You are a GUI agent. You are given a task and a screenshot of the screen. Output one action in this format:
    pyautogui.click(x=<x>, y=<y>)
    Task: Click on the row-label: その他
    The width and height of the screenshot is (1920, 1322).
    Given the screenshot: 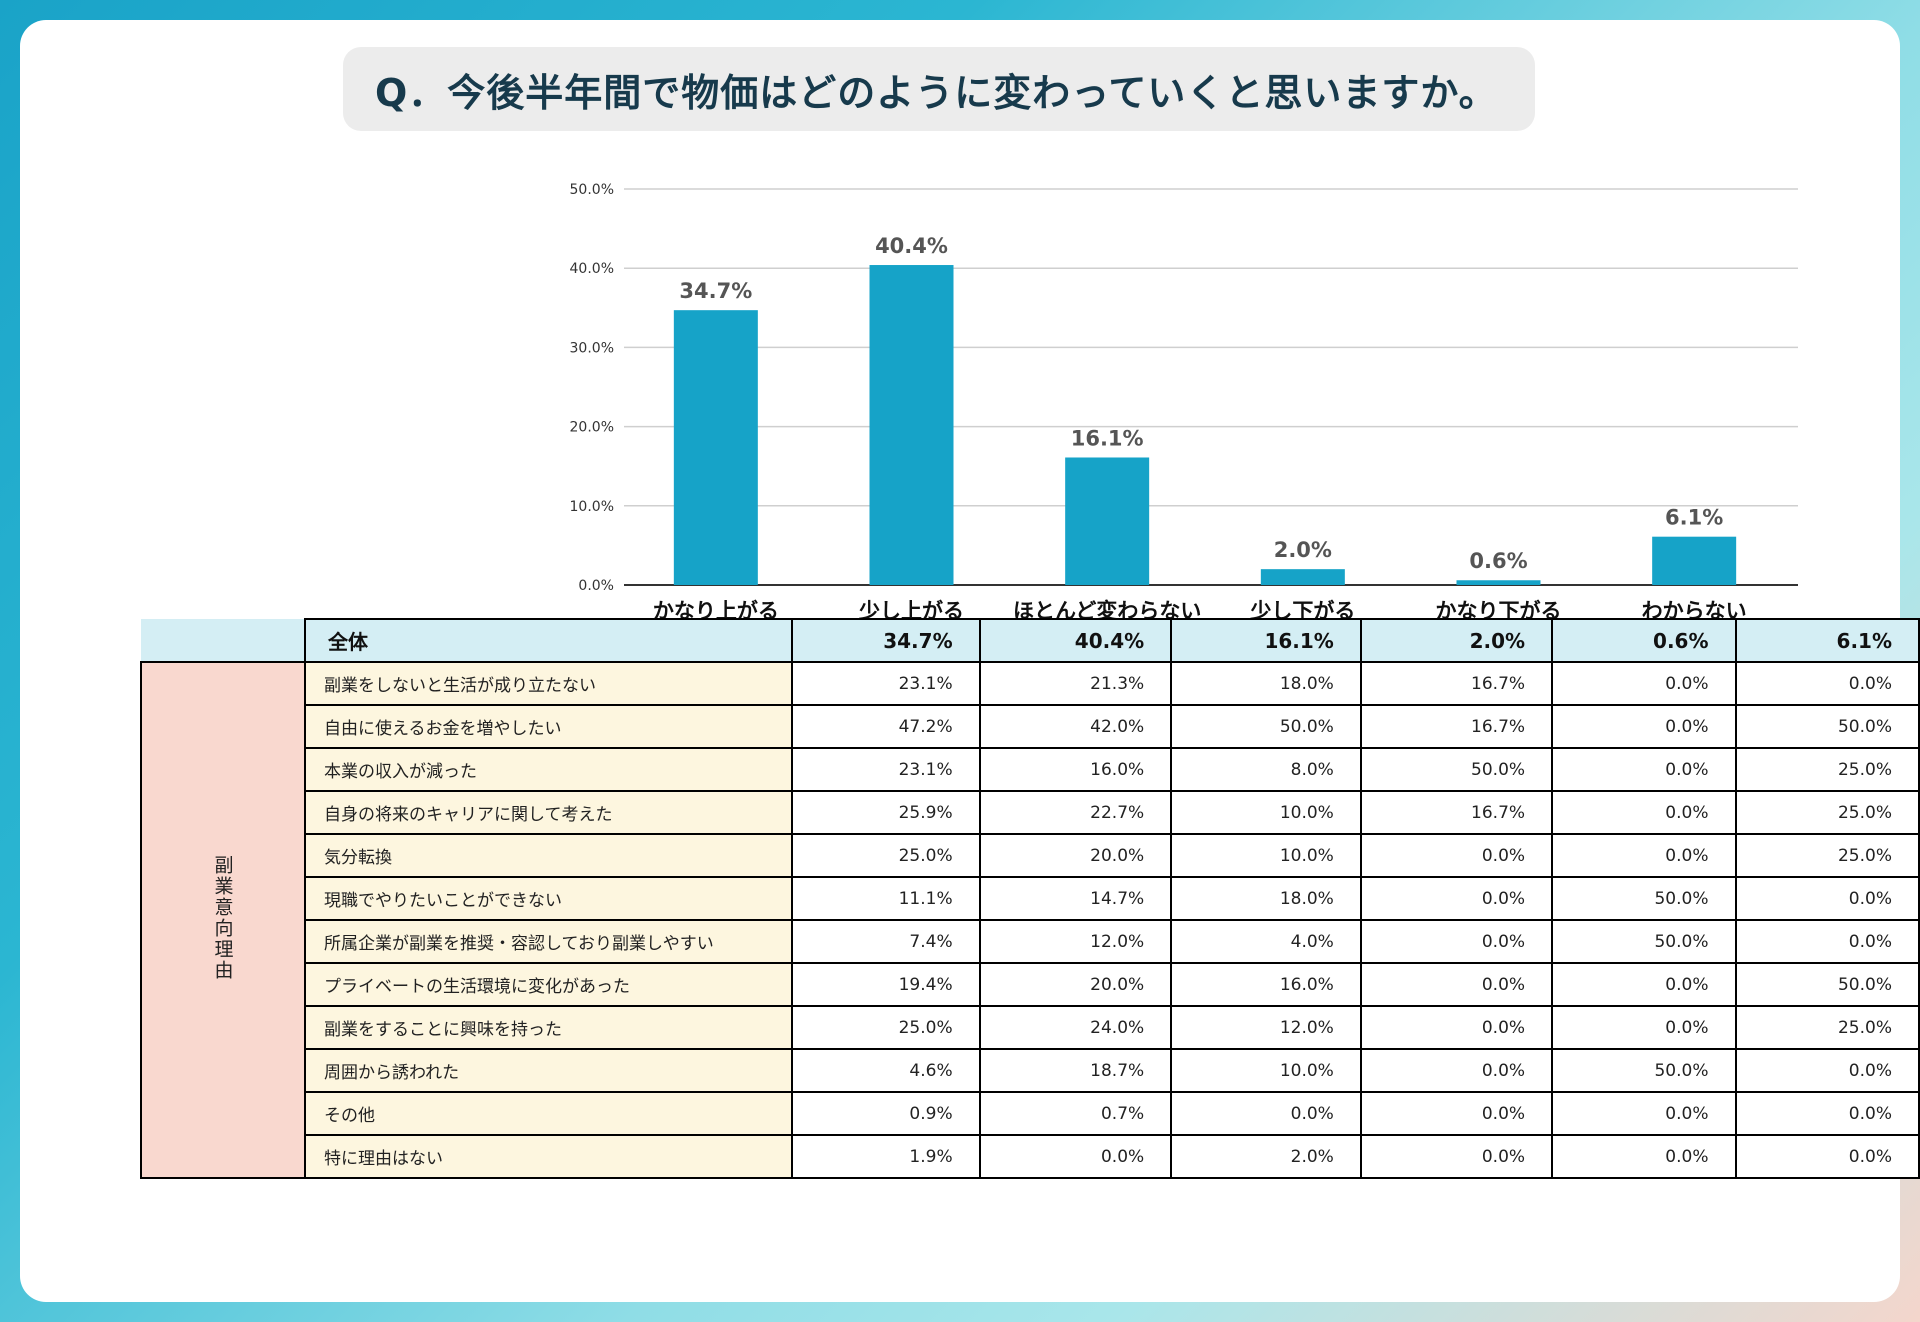 What is the action you would take?
    pyautogui.click(x=548, y=1113)
    